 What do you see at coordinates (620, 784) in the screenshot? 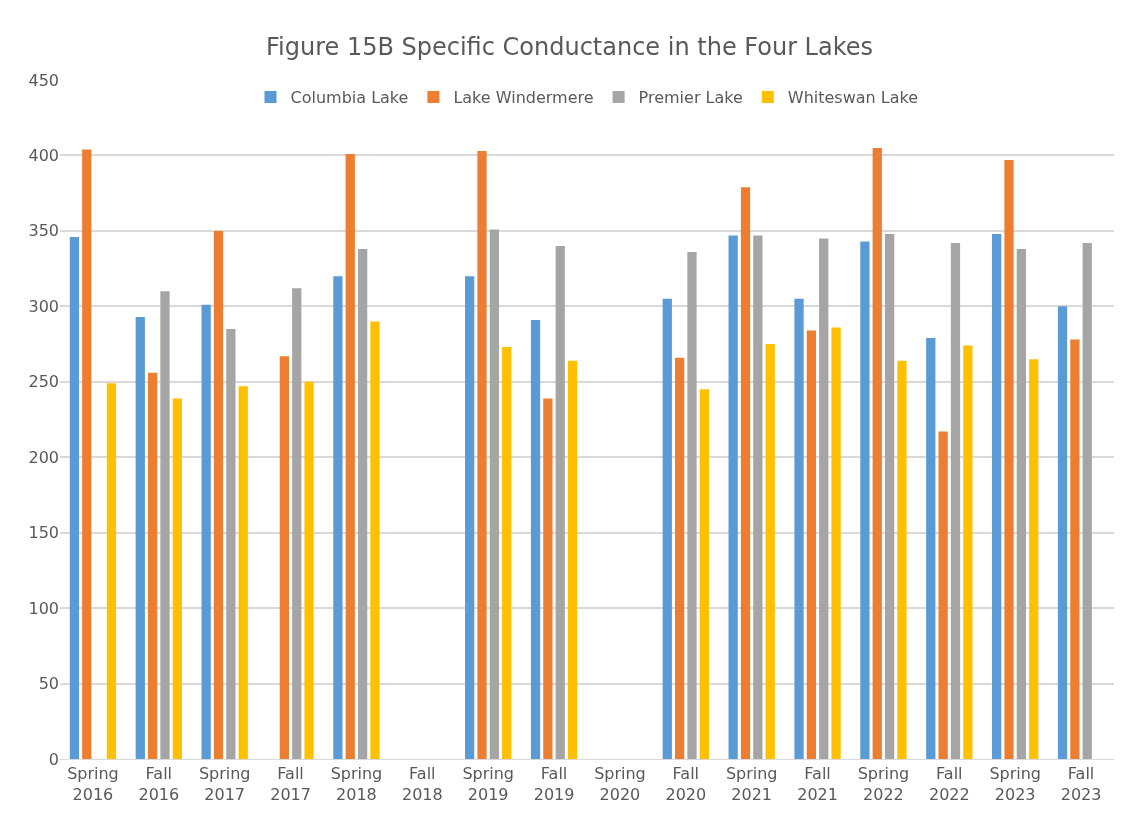
I see `x-tick-label: Spring 2020` at bounding box center [620, 784].